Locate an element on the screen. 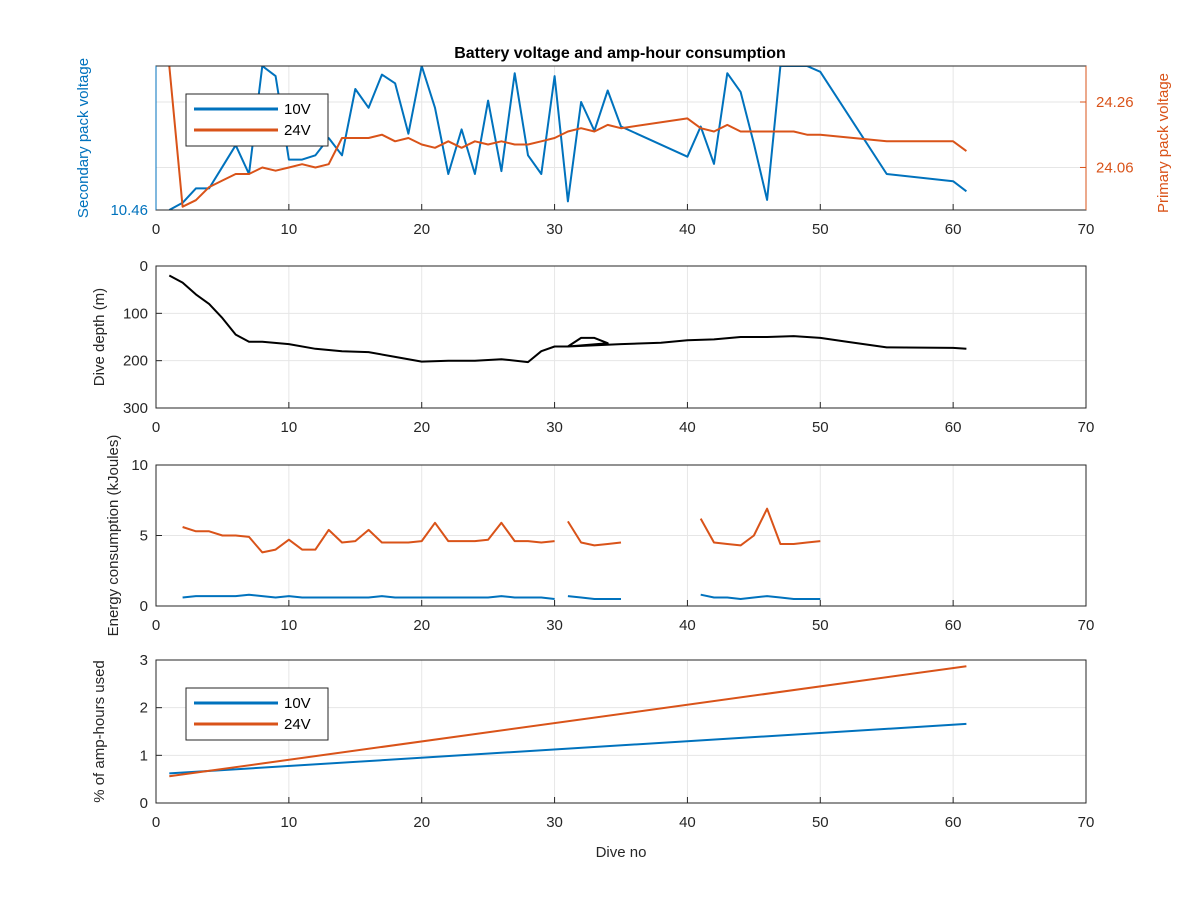 This screenshot has width=1200, height=900. y-tick-label: 2 is located at coordinates (144, 708).